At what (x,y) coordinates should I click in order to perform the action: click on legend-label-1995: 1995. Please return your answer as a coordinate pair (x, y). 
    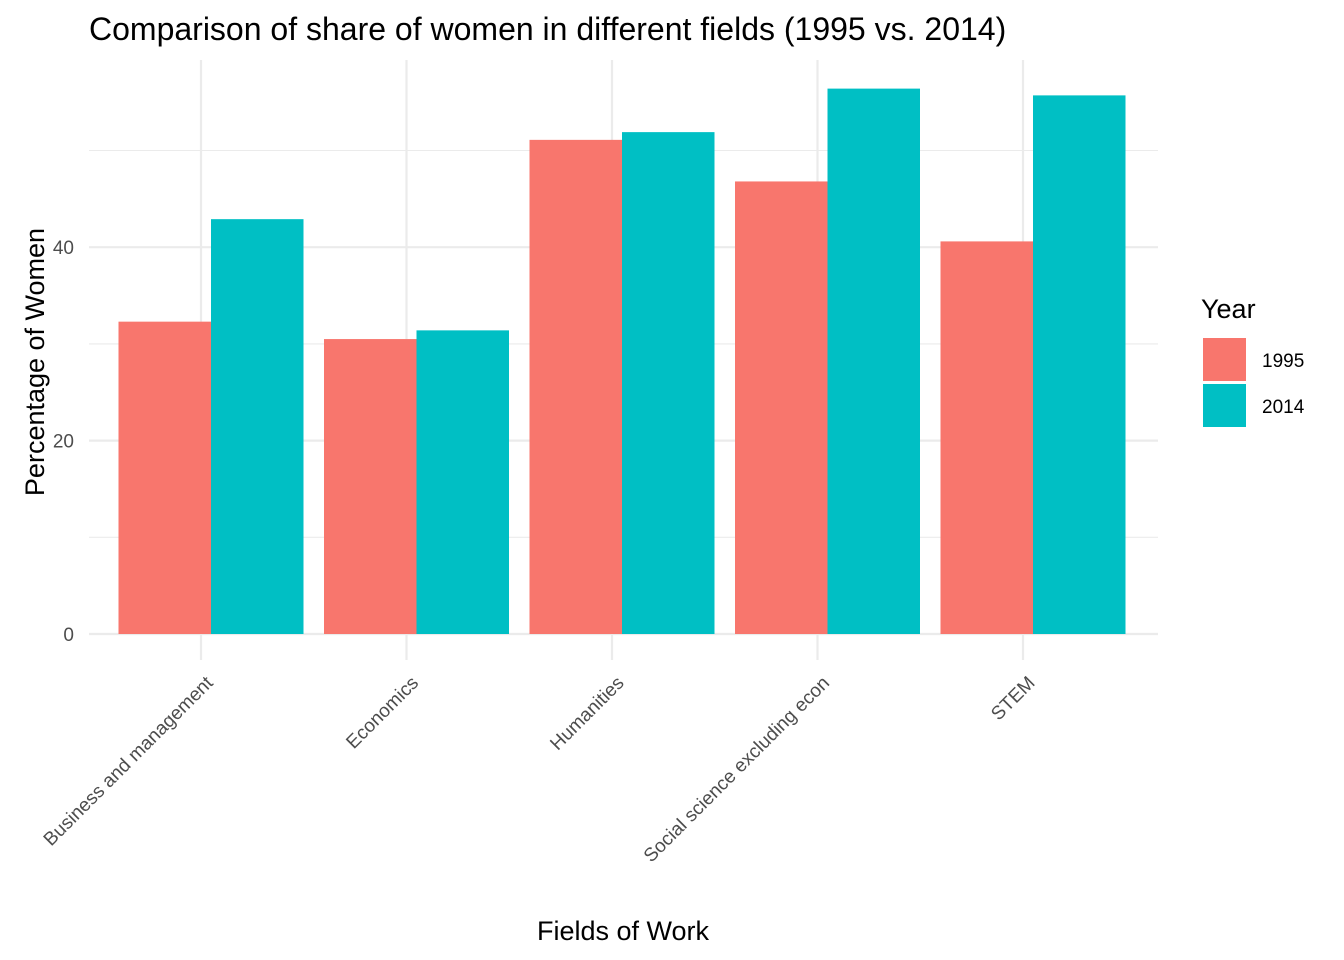
    Looking at the image, I should click on (1283, 361).